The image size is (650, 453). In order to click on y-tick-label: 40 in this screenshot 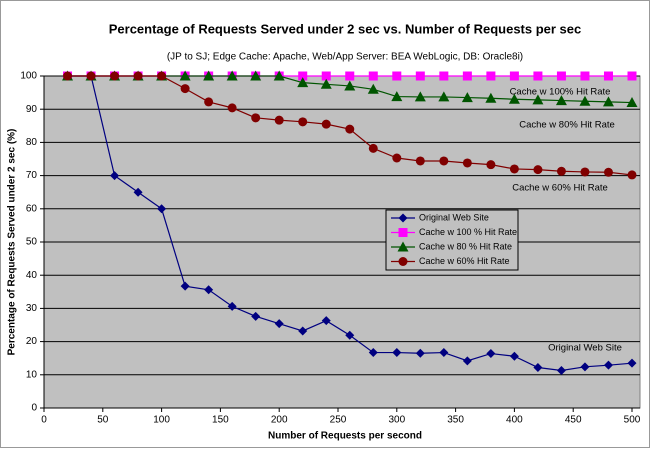, I will do `click(32, 275)`.